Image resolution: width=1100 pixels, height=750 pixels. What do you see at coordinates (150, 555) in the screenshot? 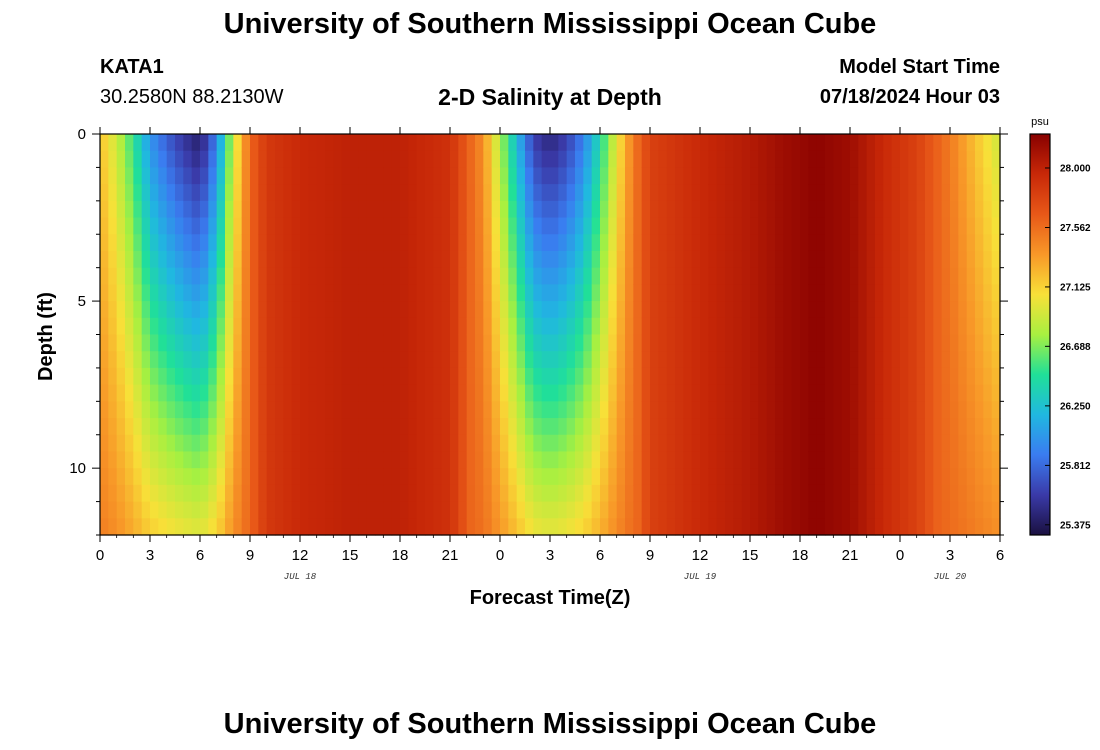
I see `x-tick-label: 3` at bounding box center [150, 555].